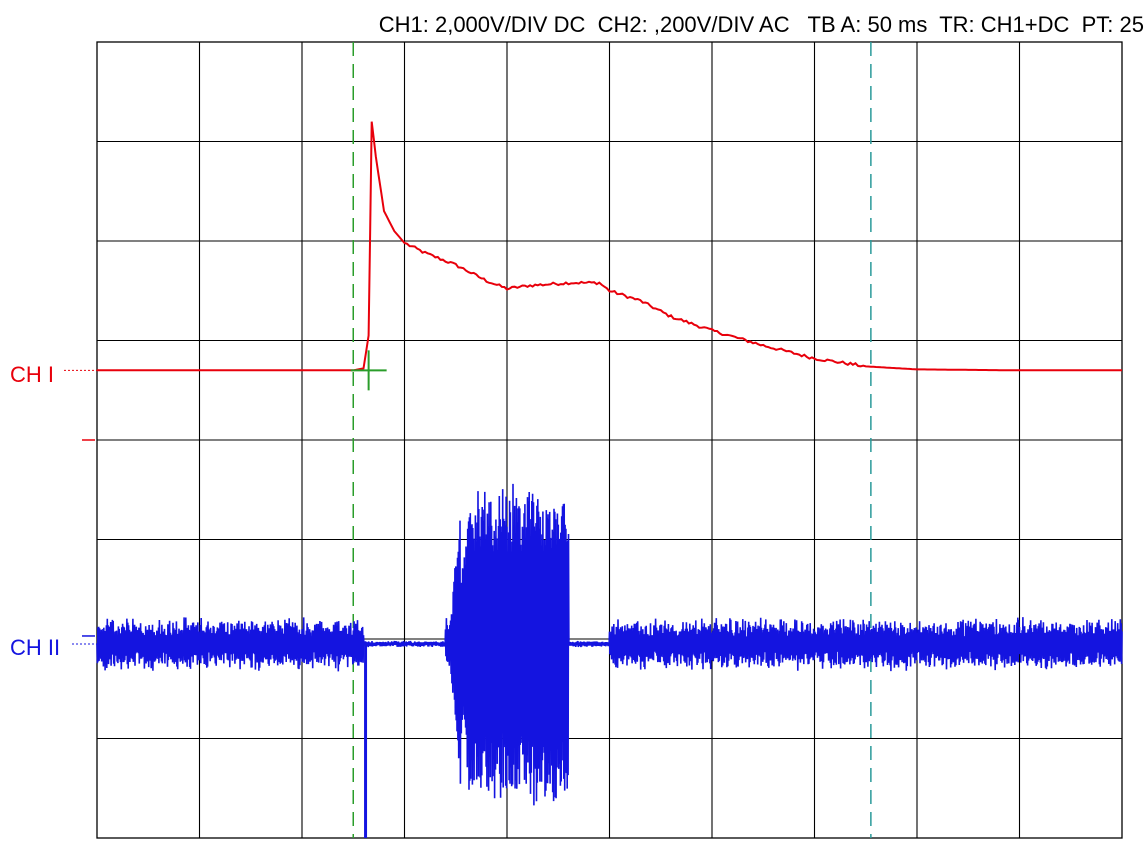 This screenshot has height=841, width=1144. What do you see at coordinates (35, 647) in the screenshot?
I see `ch2-label: CH II` at bounding box center [35, 647].